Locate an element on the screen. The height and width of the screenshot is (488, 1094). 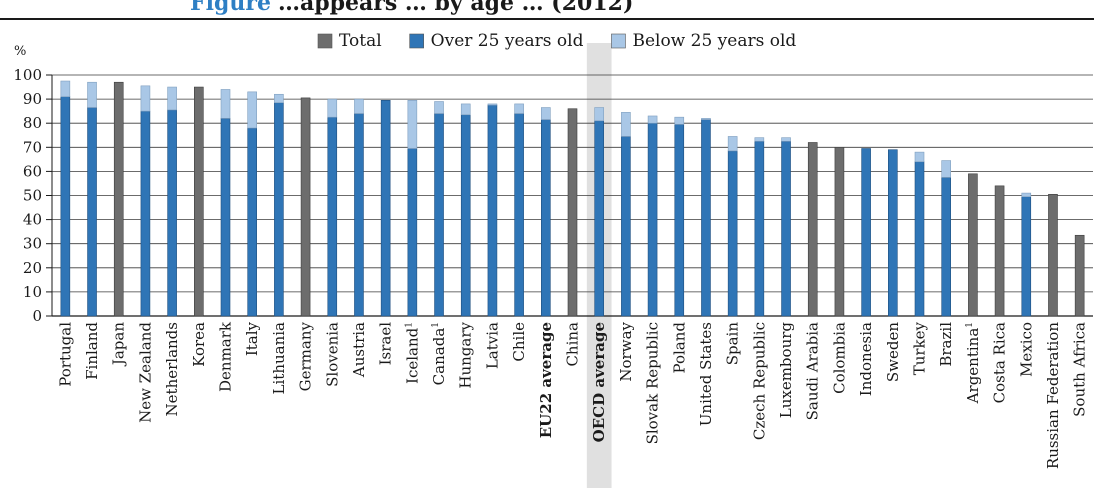
x-tick-label: Germany is located at coordinates (306, 356).